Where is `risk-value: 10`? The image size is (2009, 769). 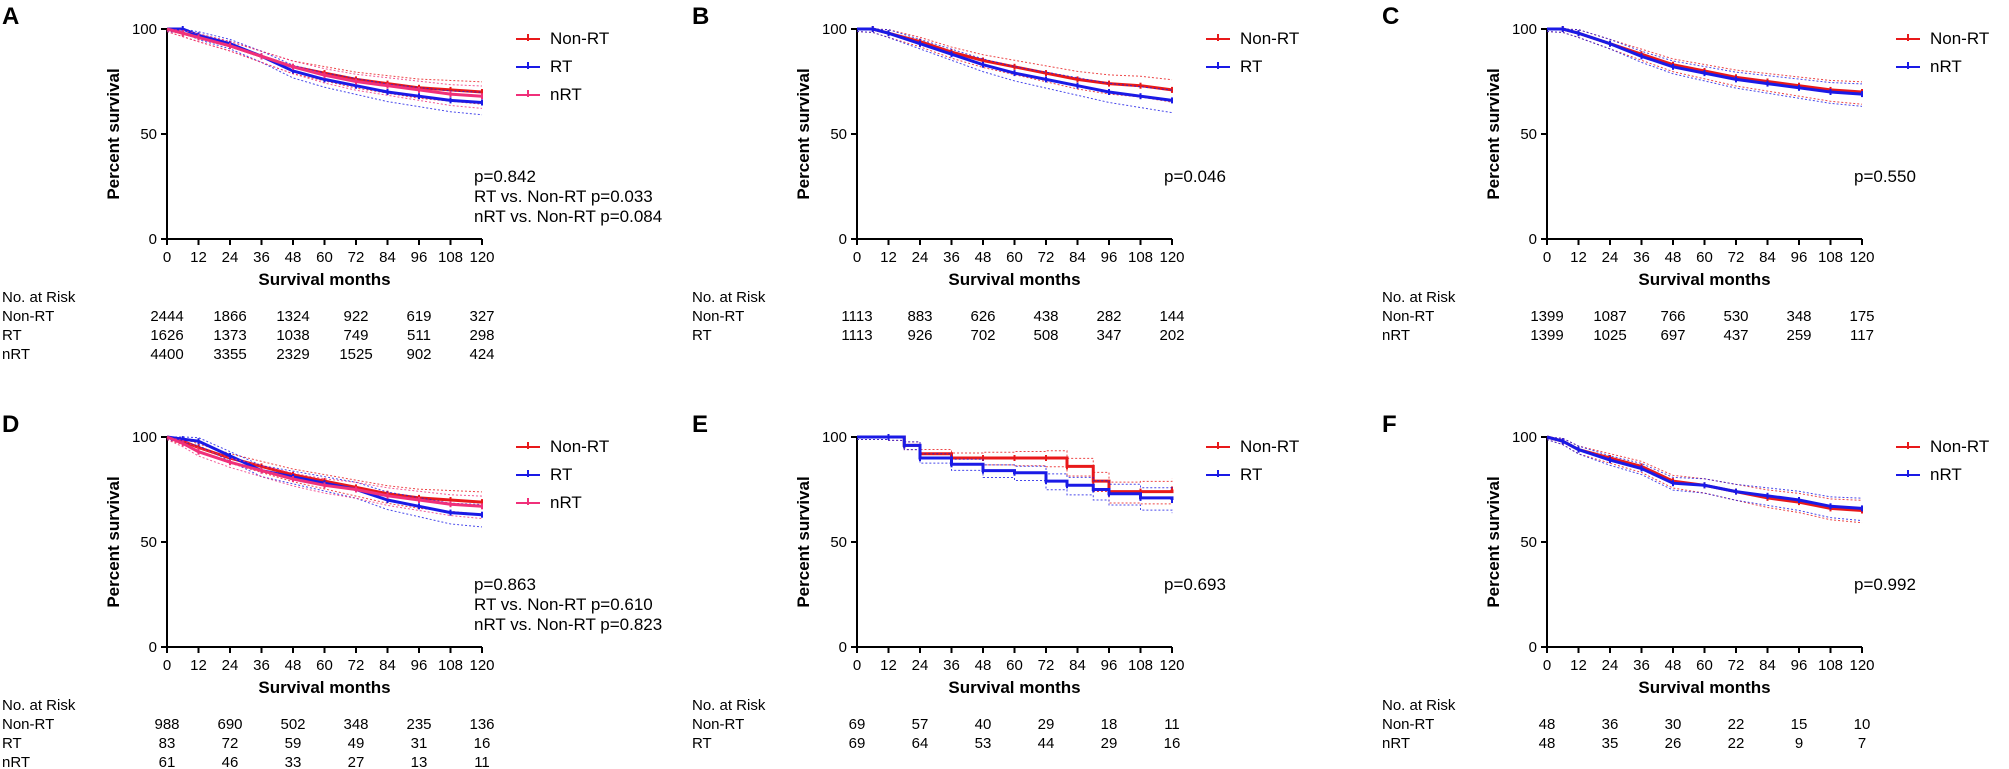
risk-value: 10 is located at coordinates (1862, 724).